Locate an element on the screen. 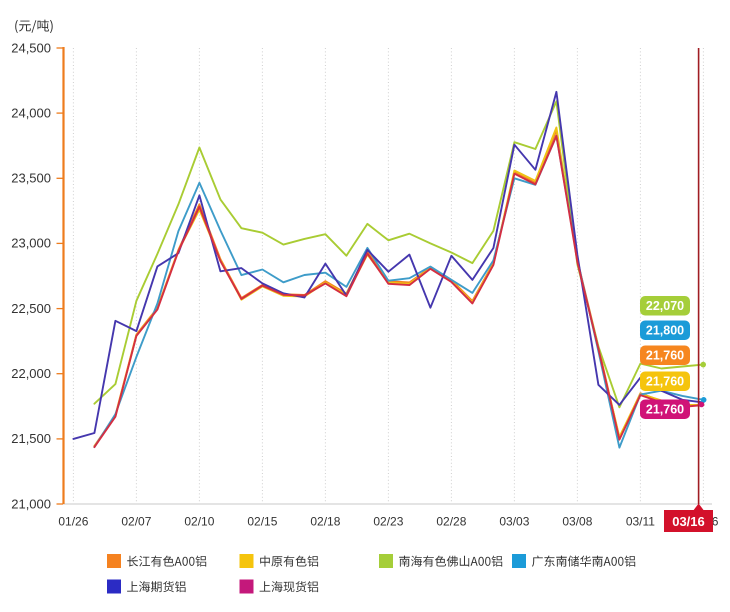 This screenshot has width=730, height=612. svg-text: 21,800 is located at coordinates (665, 331).